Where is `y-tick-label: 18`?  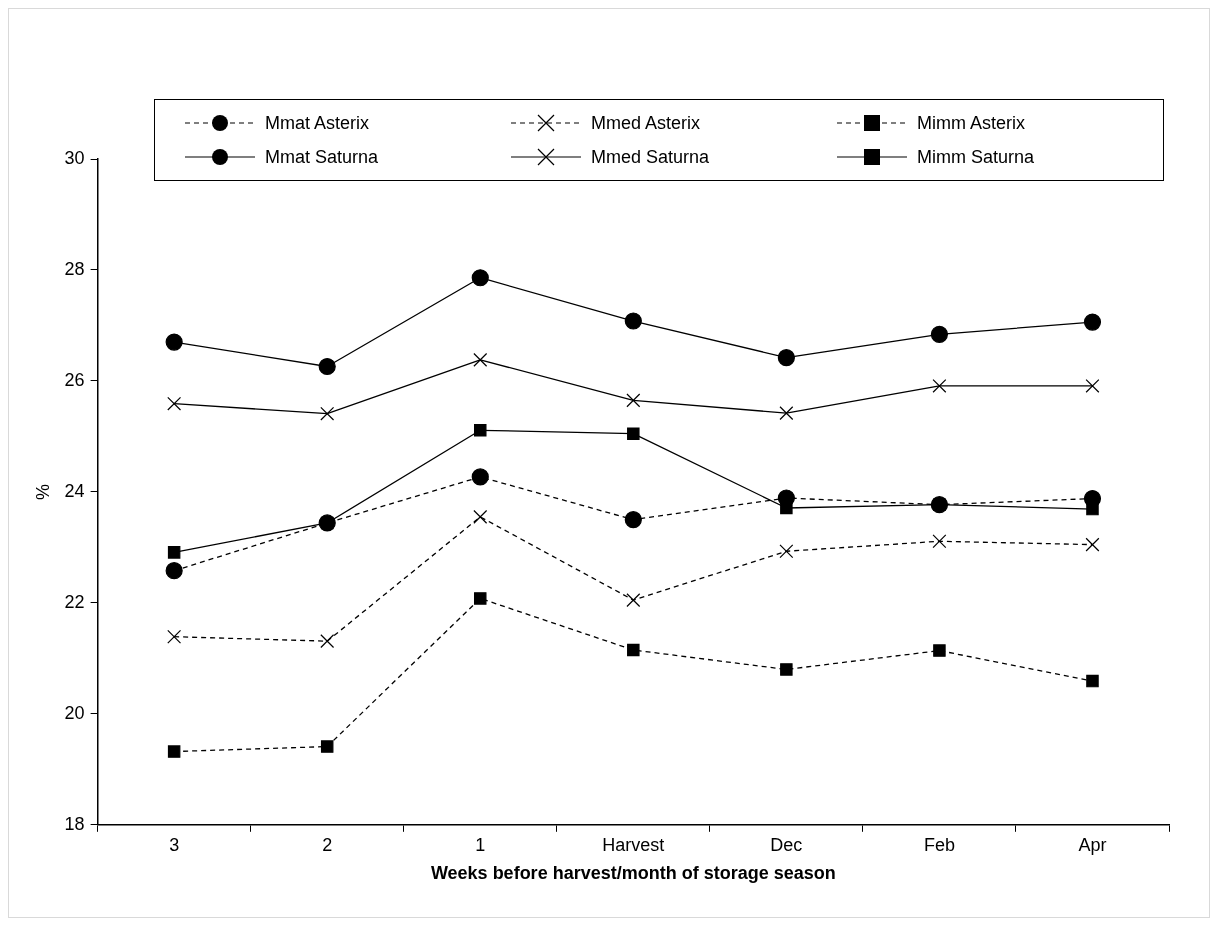 y-tick-label: 18 is located at coordinates (74, 823).